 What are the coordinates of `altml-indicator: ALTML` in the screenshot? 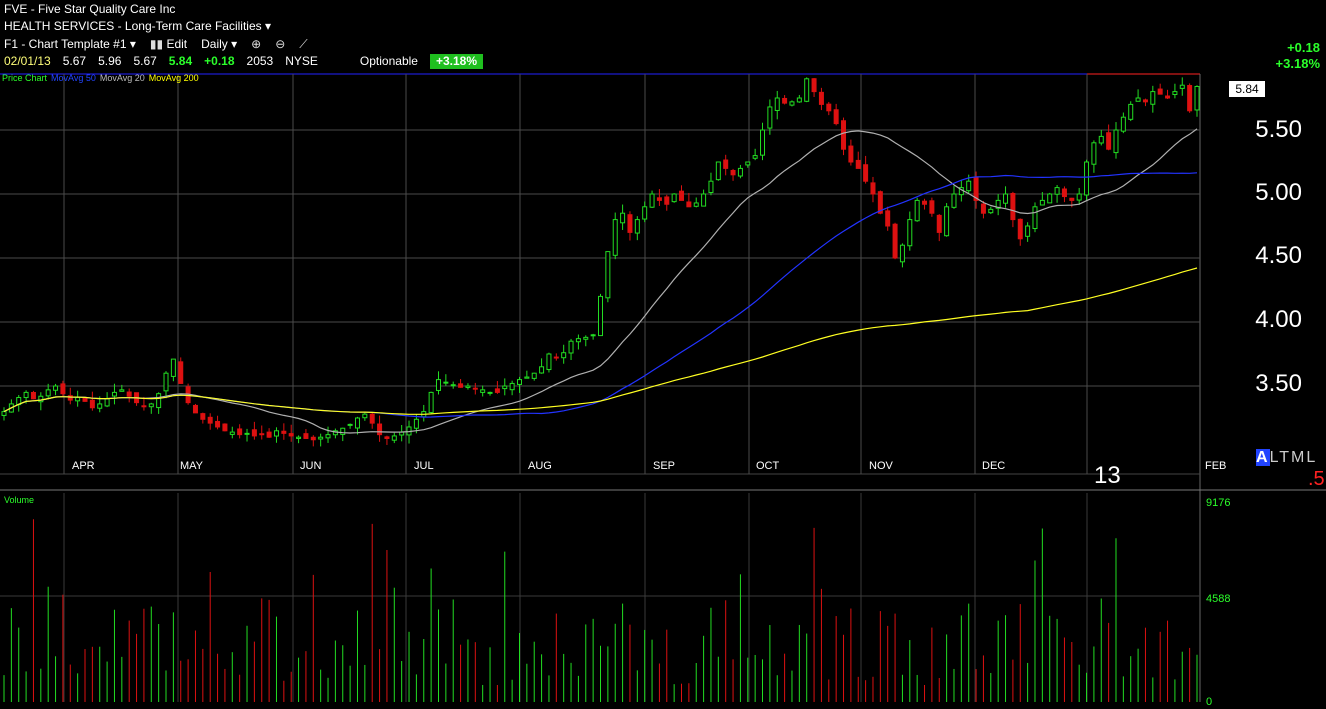 It's located at (1286, 458).